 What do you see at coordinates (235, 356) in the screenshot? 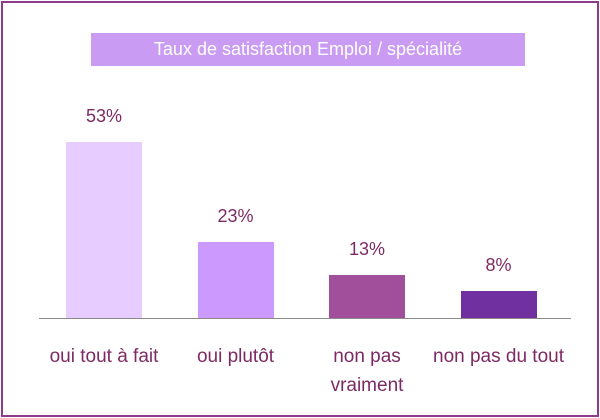
I see `x-tick-label: oui plutôt` at bounding box center [235, 356].